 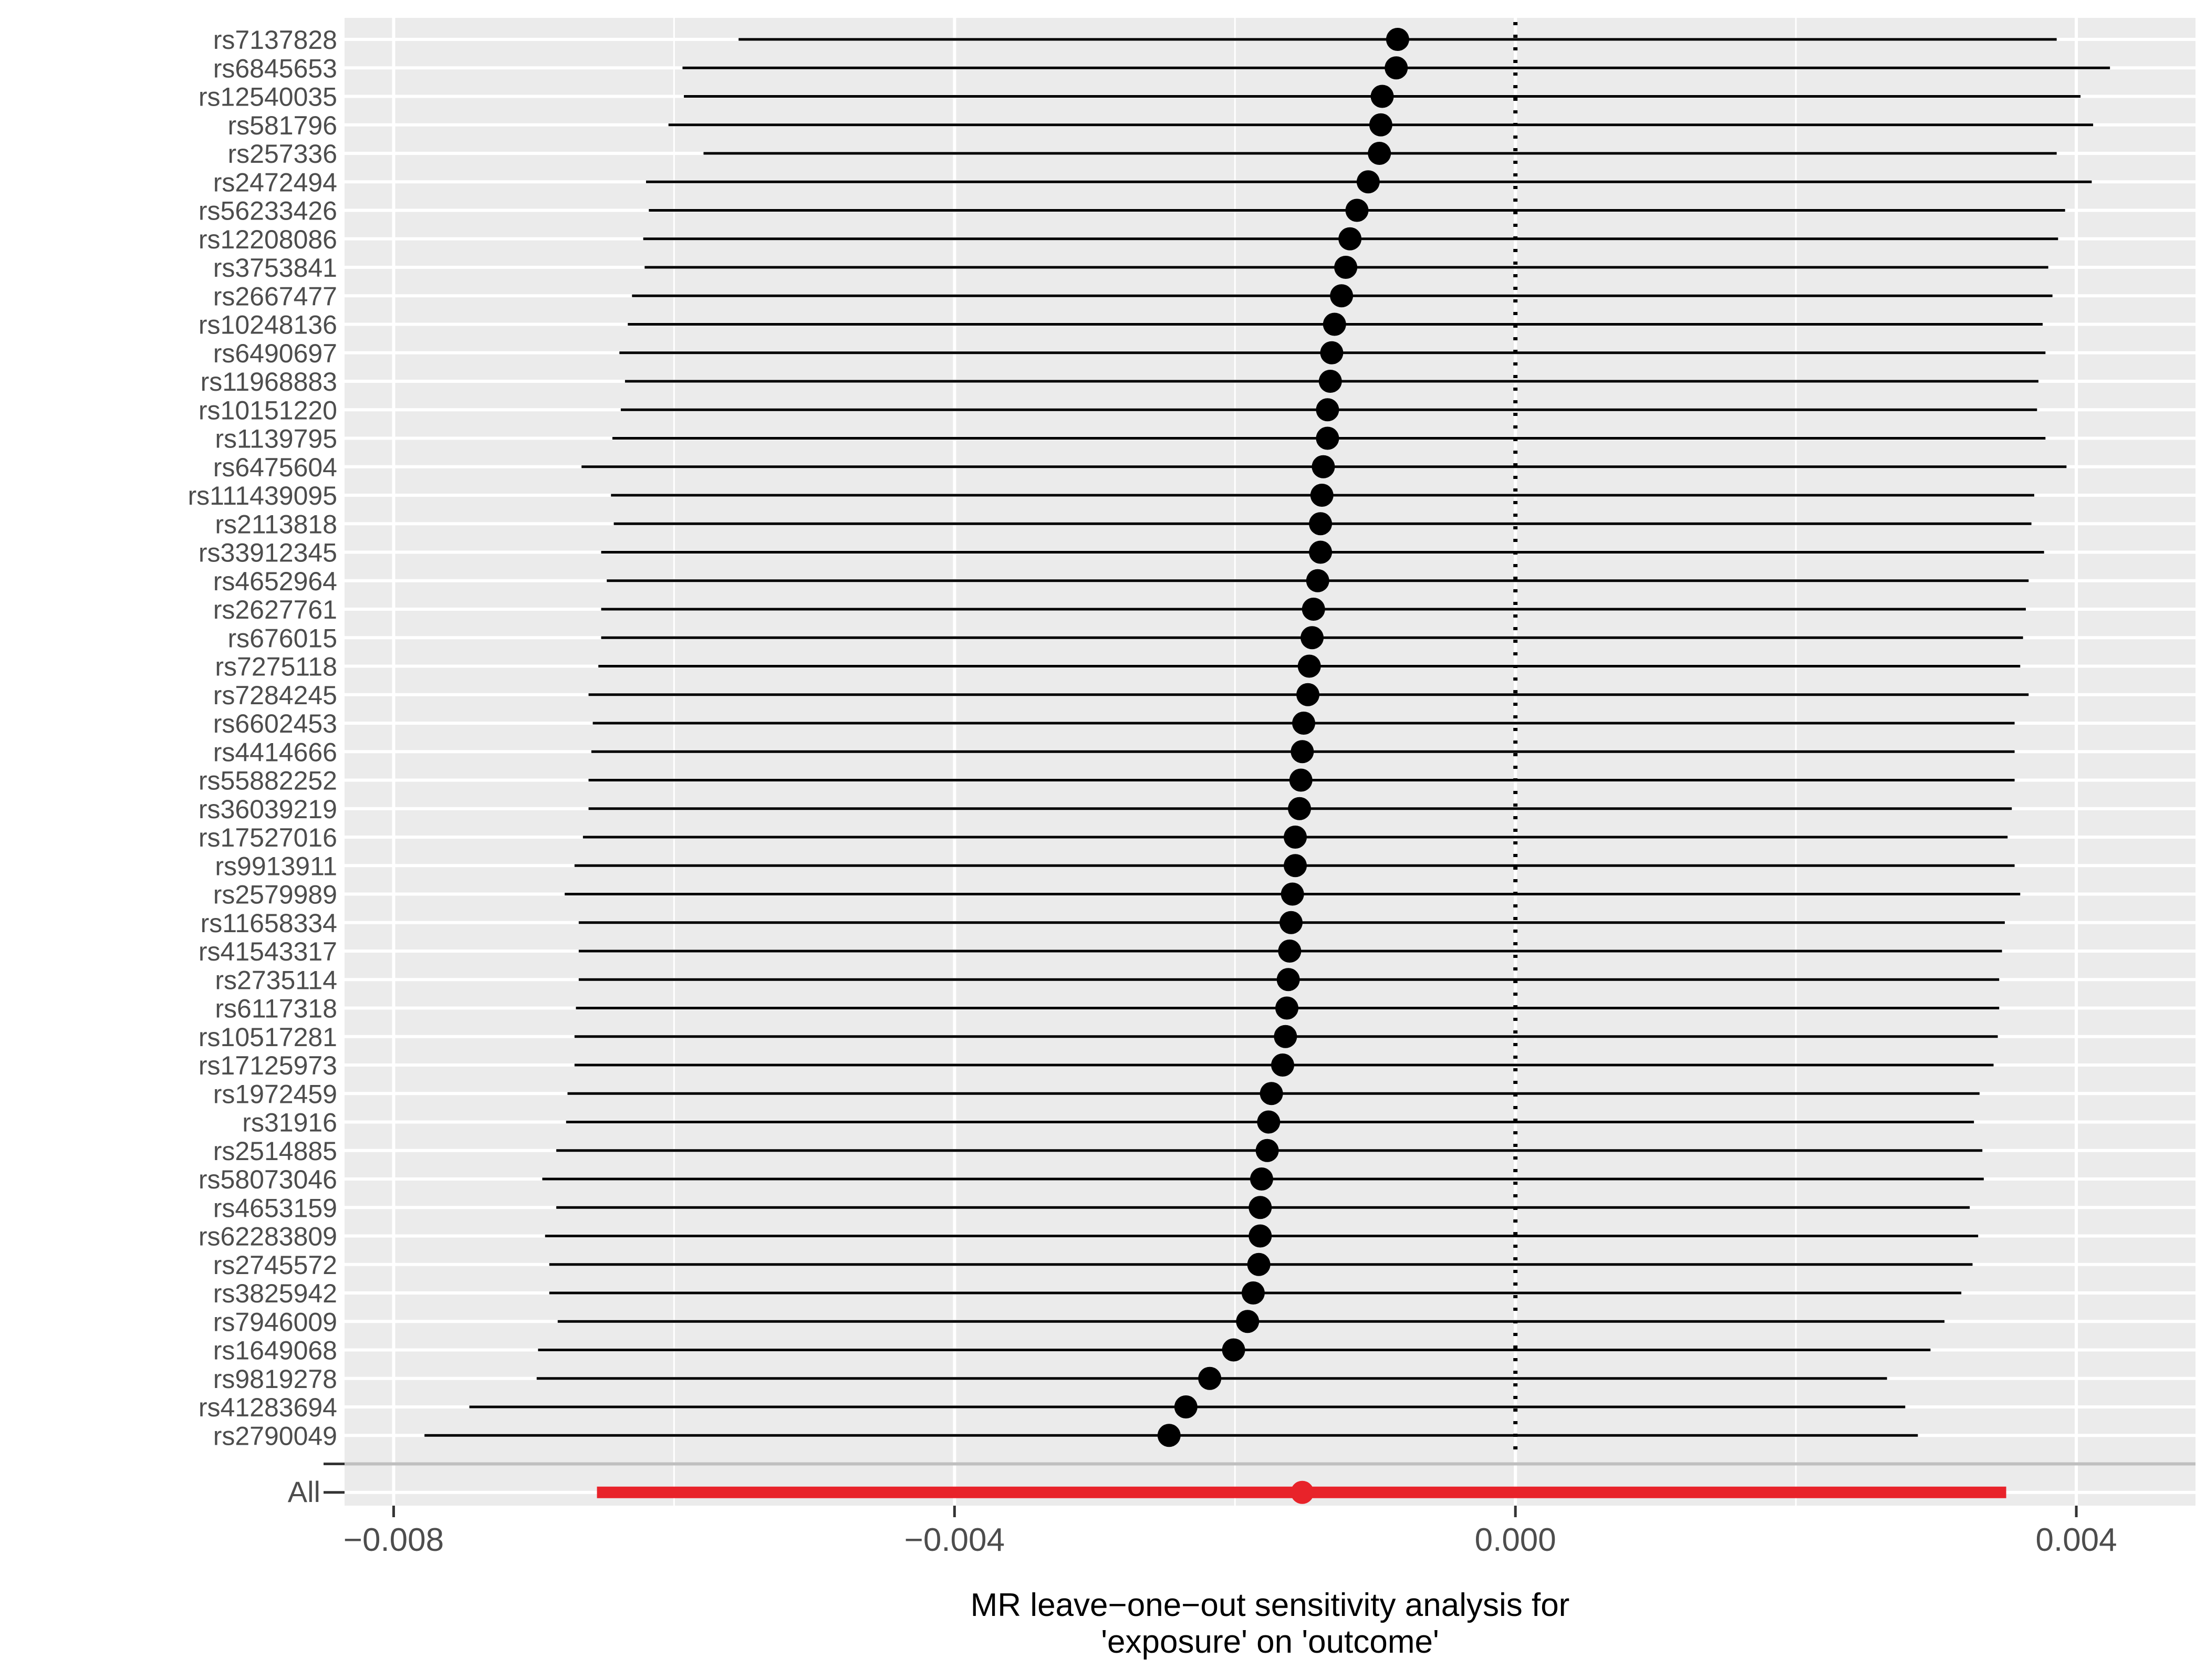 I want to click on y-tick-label: rs17125973, so click(x=268, y=1065).